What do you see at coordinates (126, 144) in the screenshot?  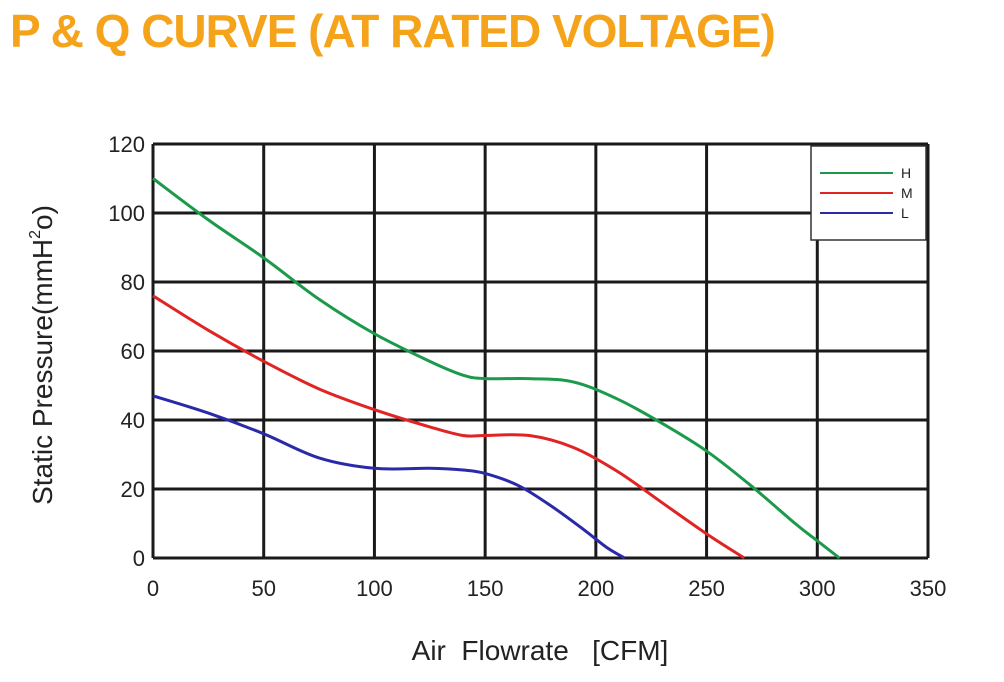 I see `y-tick-label-6: 120` at bounding box center [126, 144].